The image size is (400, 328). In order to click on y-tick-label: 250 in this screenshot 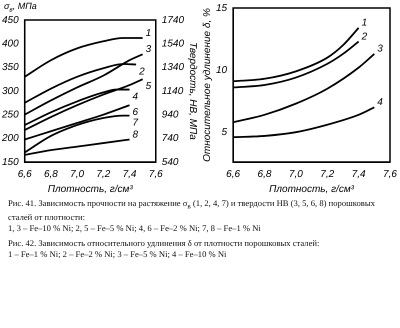, I will do `click(10, 114)`.